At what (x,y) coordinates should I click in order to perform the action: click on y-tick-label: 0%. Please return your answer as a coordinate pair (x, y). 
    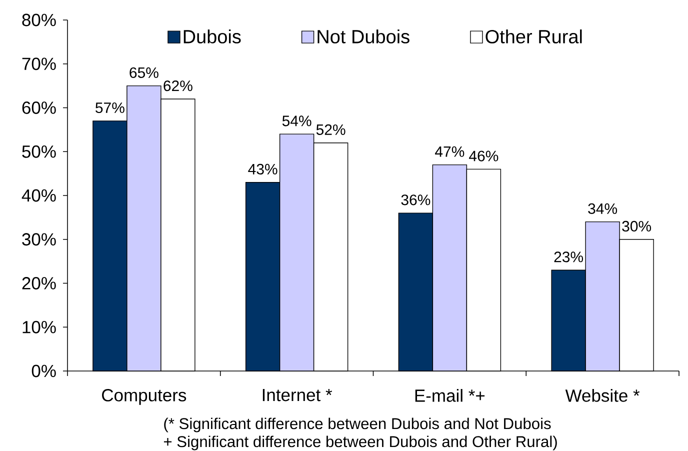
    Looking at the image, I should click on (44, 371).